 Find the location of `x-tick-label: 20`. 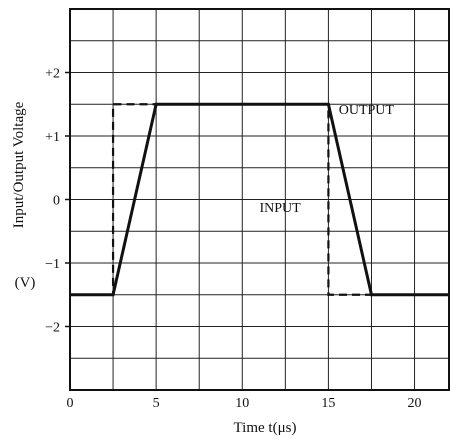

x-tick-label: 20 is located at coordinates (415, 403).